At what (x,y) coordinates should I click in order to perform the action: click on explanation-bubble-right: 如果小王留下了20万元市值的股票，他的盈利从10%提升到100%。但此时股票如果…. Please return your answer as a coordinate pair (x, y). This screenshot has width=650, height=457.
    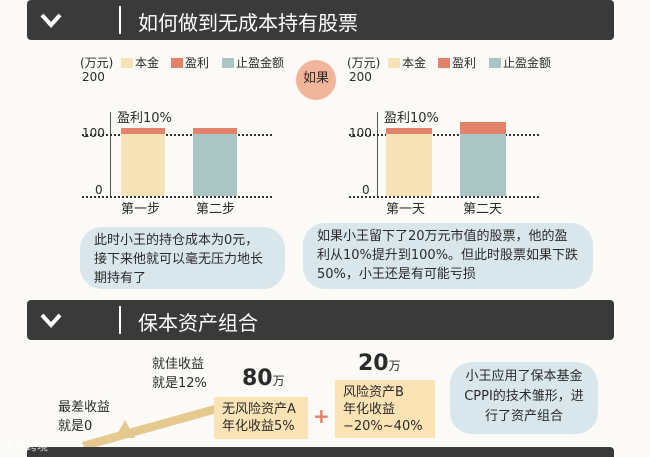
    Looking at the image, I should click on (448, 256).